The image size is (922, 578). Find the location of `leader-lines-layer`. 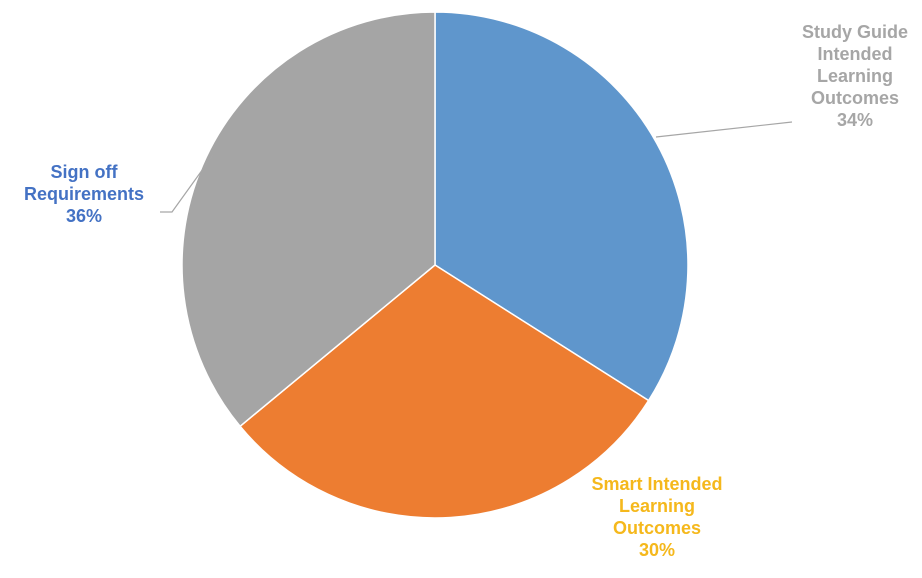

leader-lines-layer is located at coordinates (476, 167).